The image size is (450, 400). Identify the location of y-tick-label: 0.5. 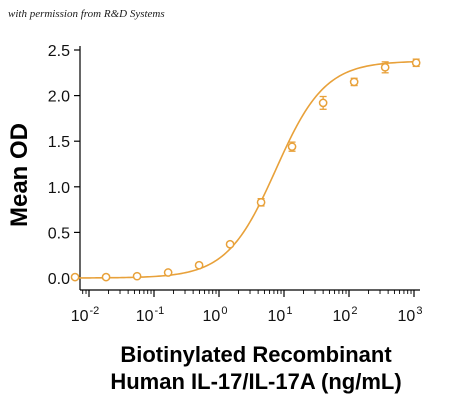
(59, 233).